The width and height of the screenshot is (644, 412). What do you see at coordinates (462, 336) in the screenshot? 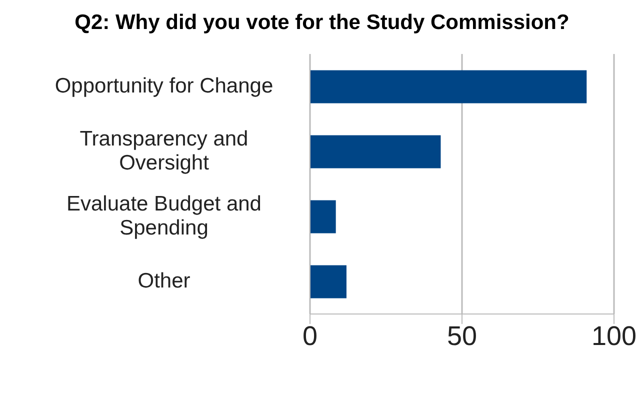
I see `x-tick-label: 50` at bounding box center [462, 336].